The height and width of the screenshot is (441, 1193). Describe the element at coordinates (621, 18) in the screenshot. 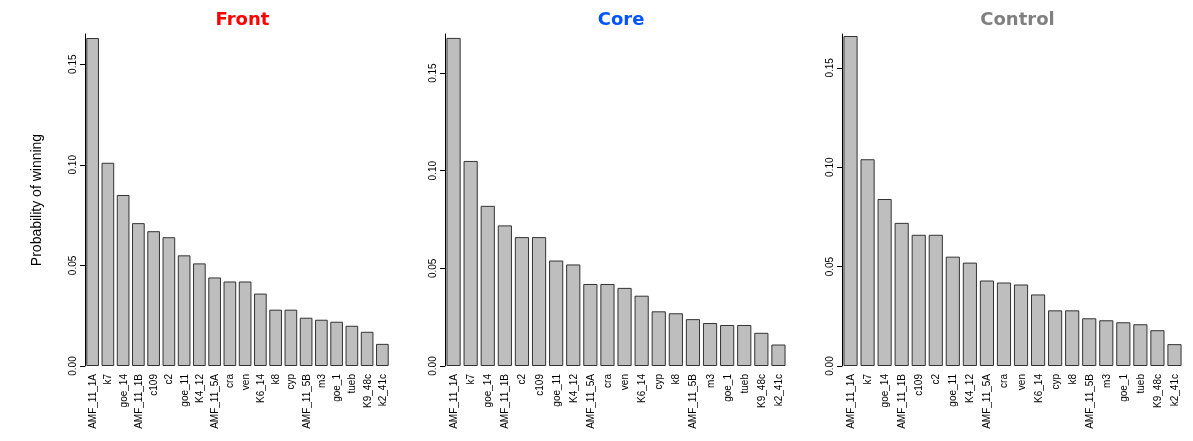

I see `chart-title: Core` at that location.